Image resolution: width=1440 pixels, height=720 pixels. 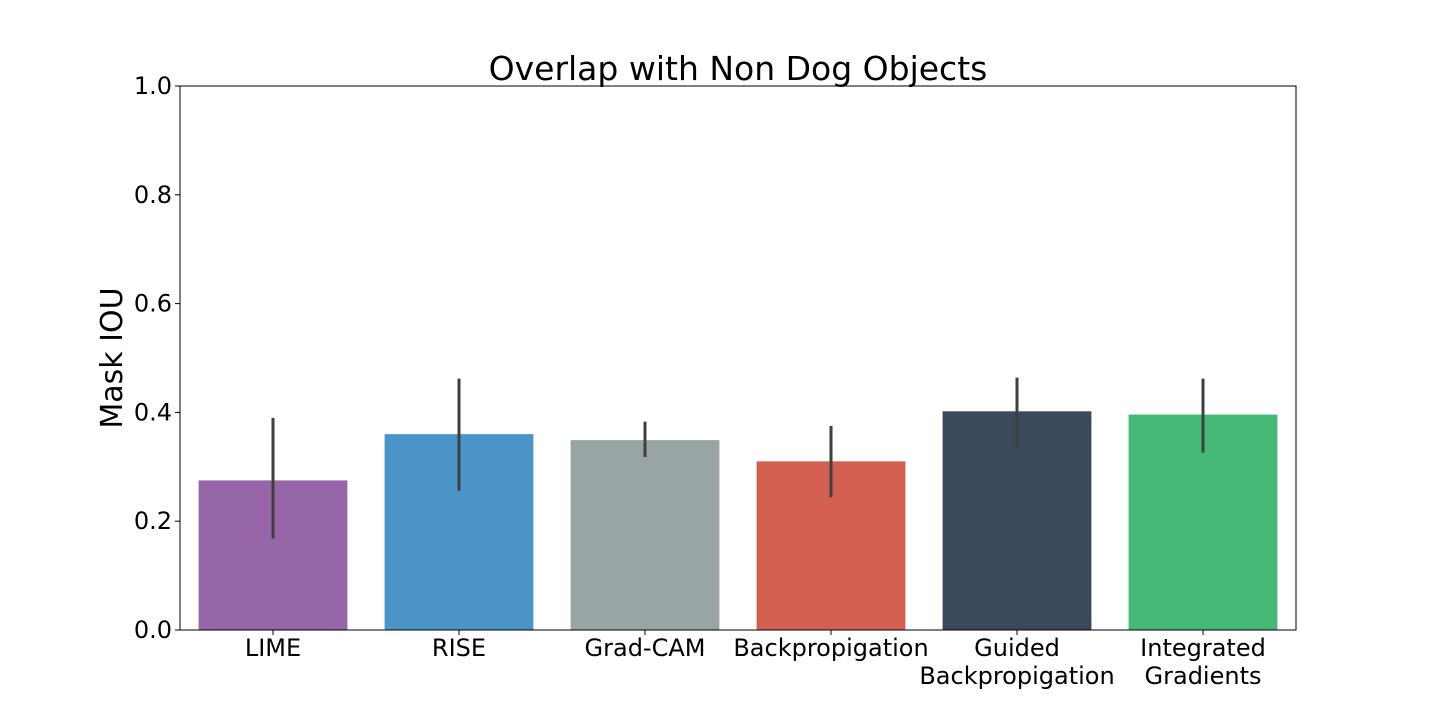 What do you see at coordinates (153, 304) in the screenshot?
I see `y-tick-label-3: 0.6` at bounding box center [153, 304].